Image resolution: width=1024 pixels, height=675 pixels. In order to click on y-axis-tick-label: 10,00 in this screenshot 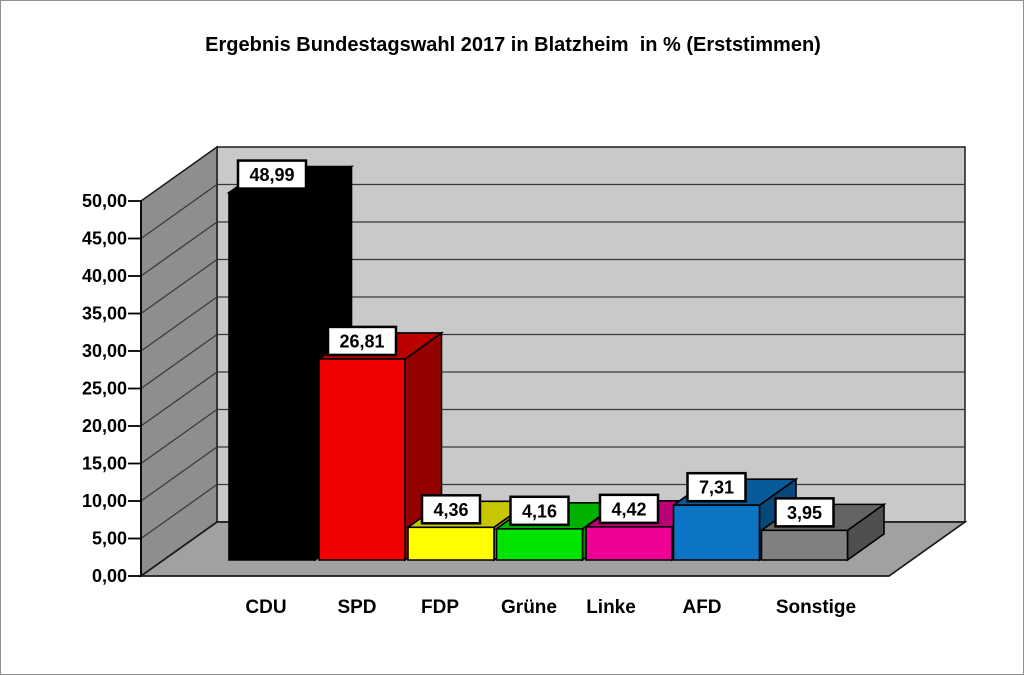, I will do `click(104, 501)`.